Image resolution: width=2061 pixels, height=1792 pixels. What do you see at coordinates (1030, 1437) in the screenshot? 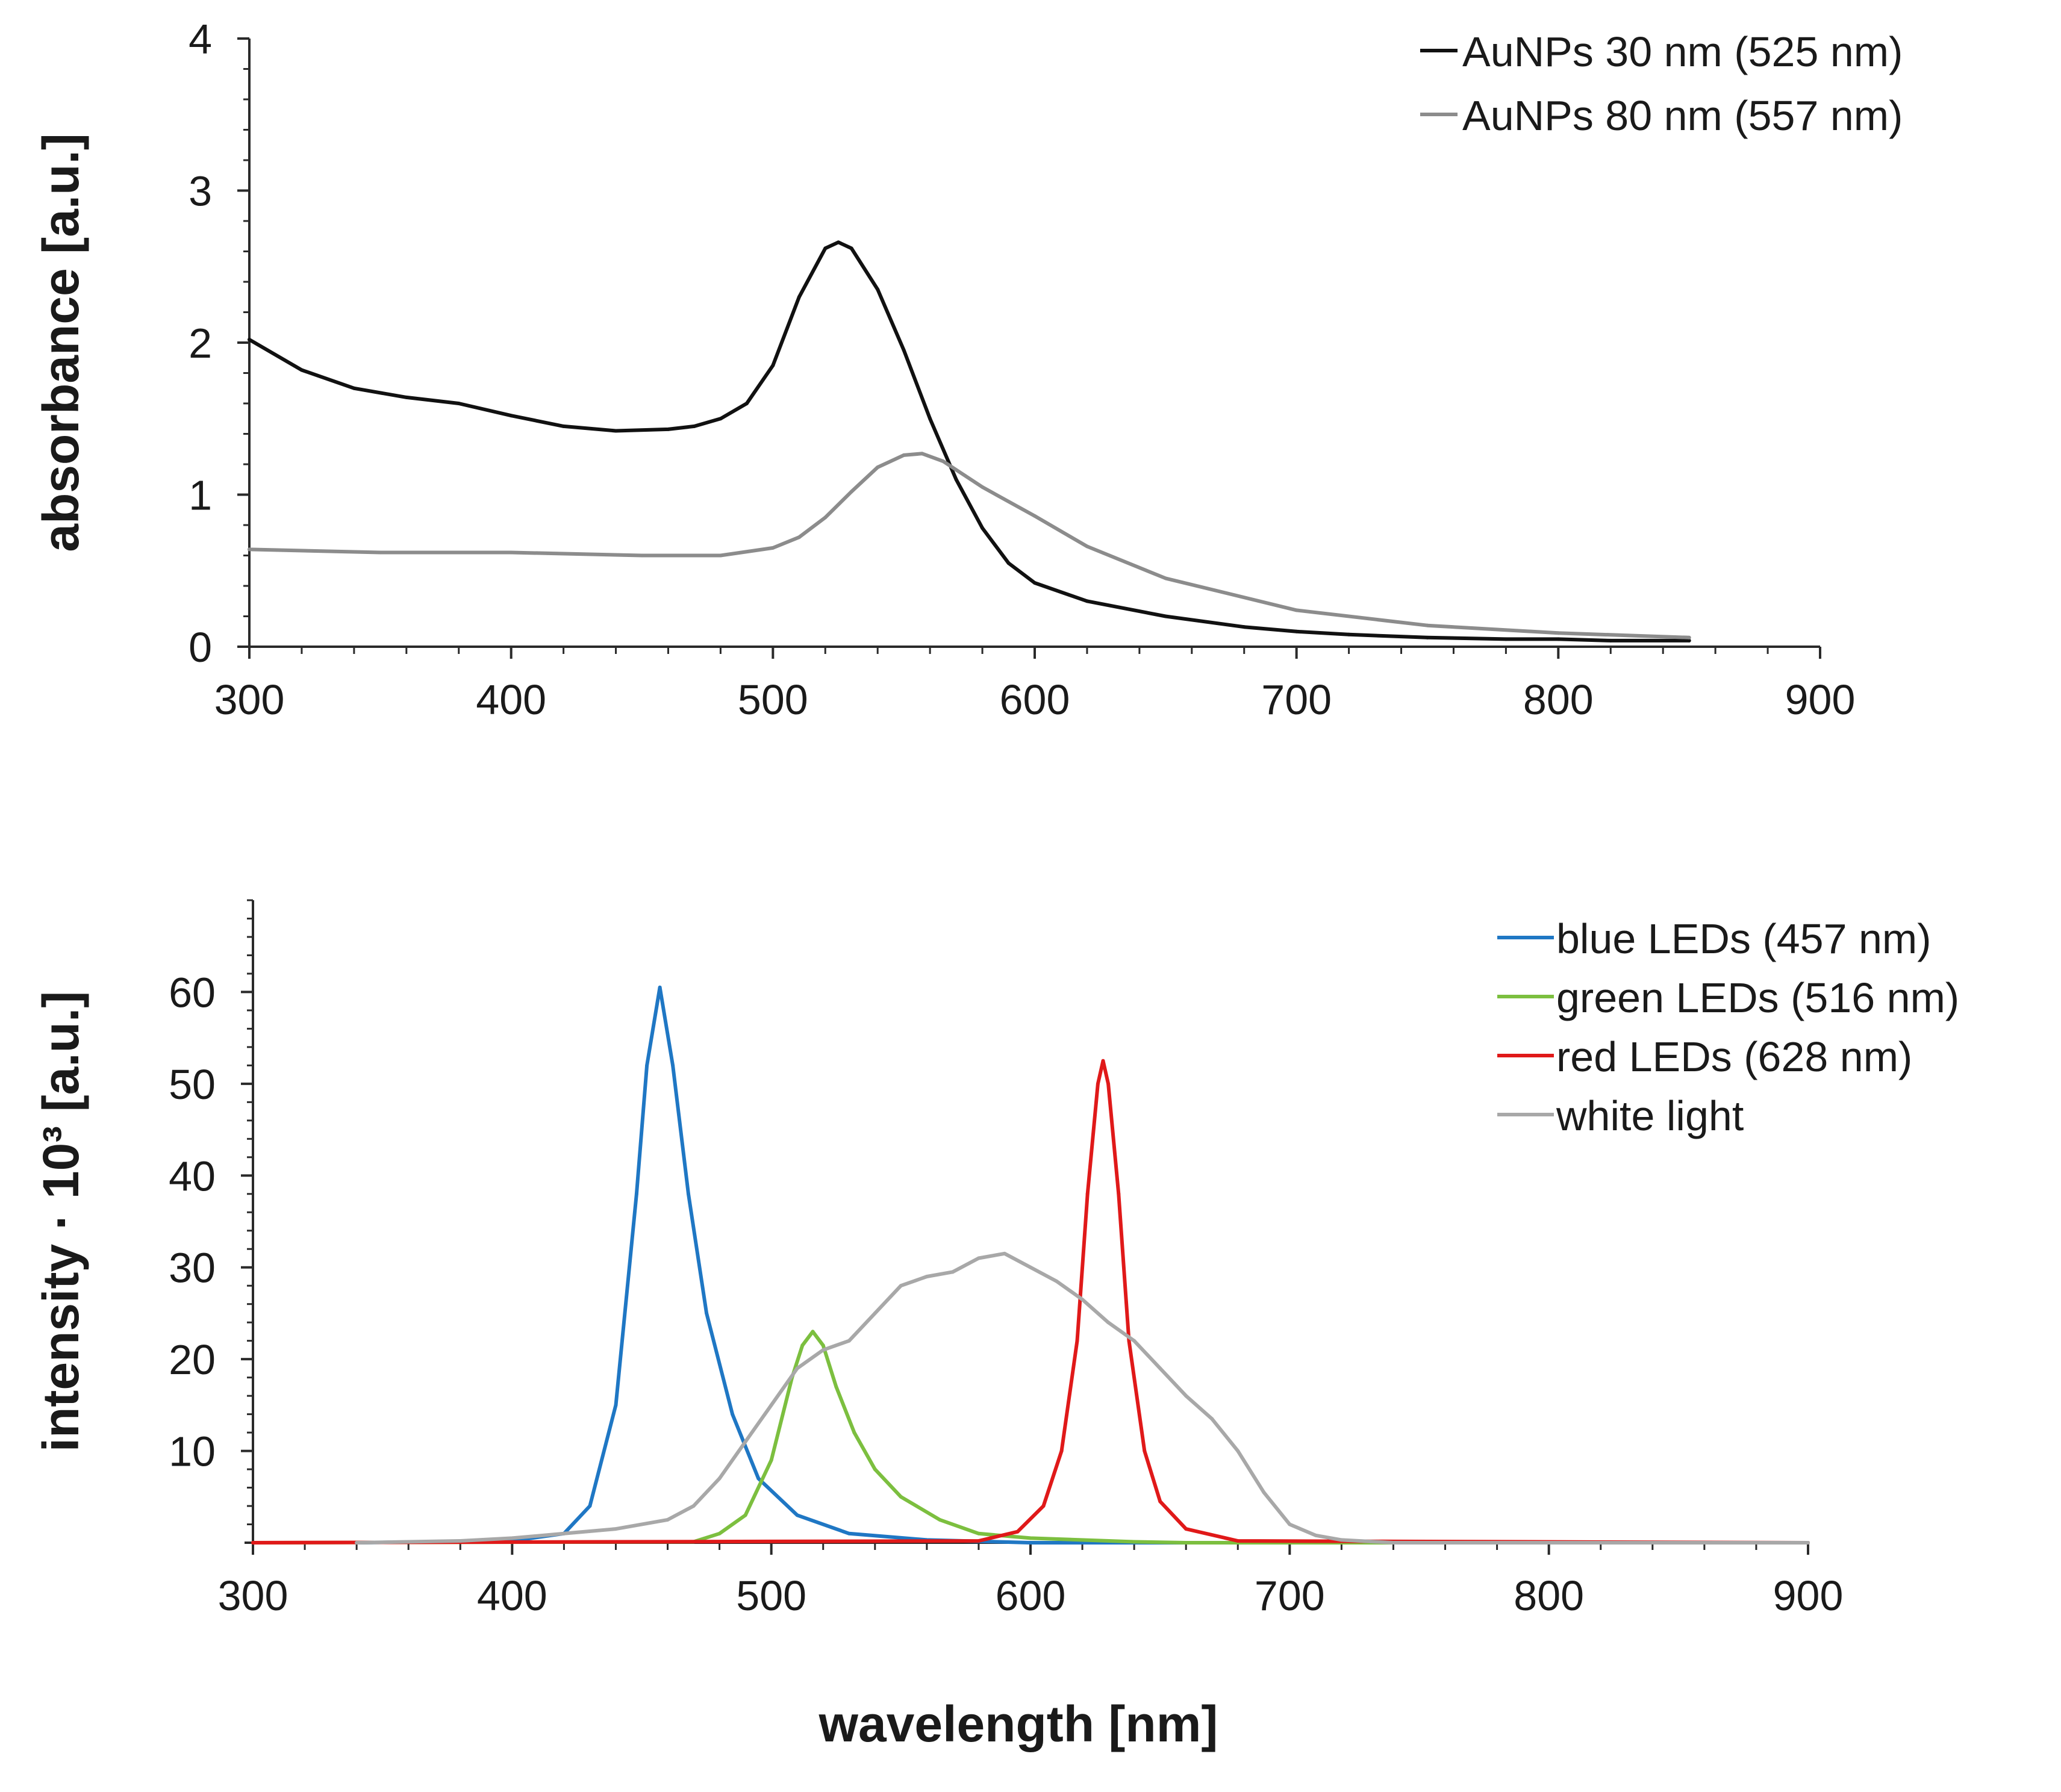
I see `series-line-green-leds-516-nm` at bounding box center [1030, 1437].